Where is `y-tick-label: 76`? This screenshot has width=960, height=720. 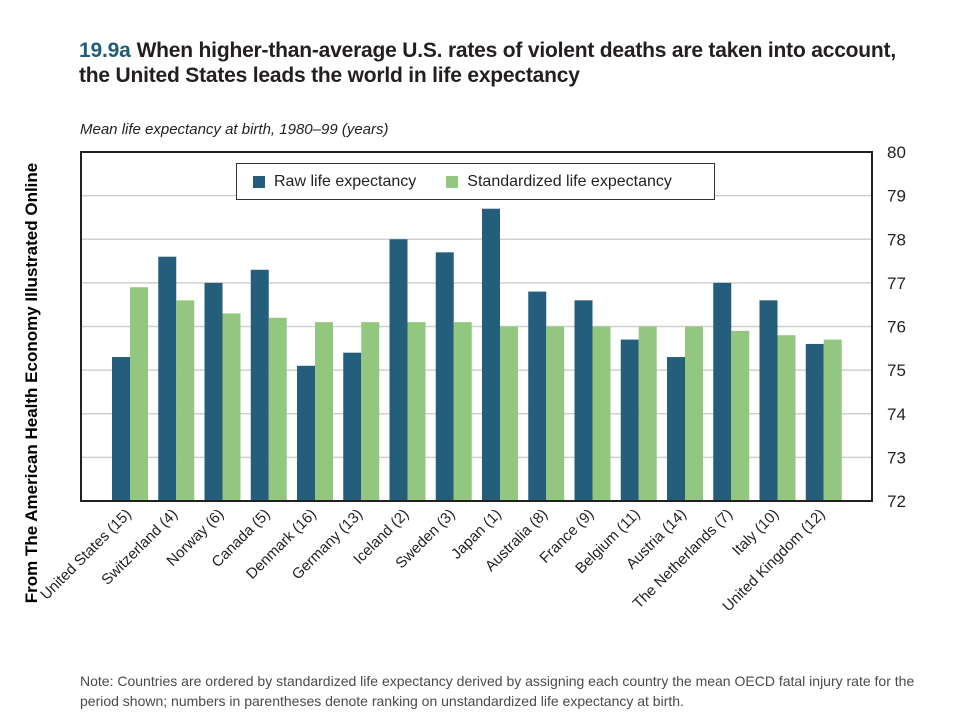
y-tick-label: 76 is located at coordinates (896, 327).